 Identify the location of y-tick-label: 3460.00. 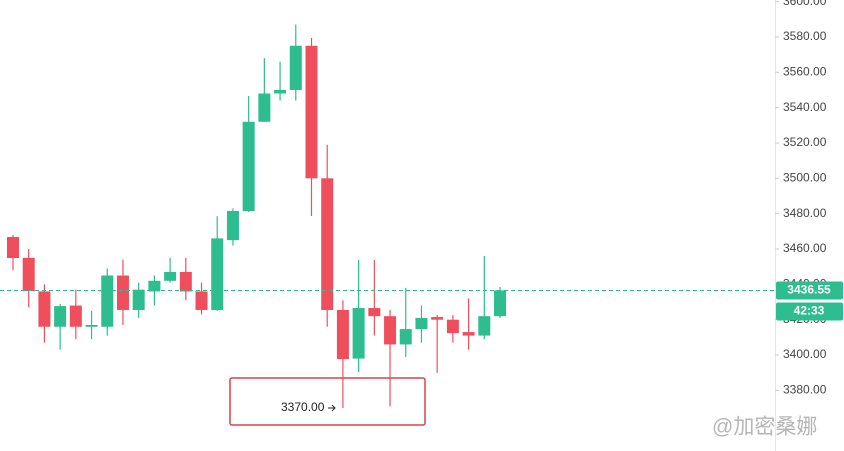
(805, 248).